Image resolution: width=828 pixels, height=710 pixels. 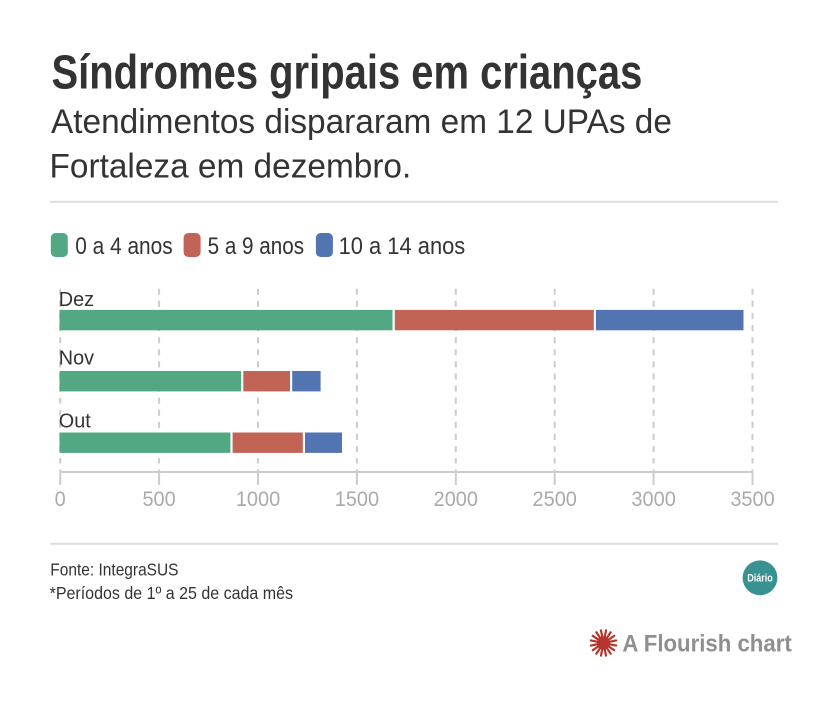 I want to click on svg-text: 1000, so click(x=258, y=499).